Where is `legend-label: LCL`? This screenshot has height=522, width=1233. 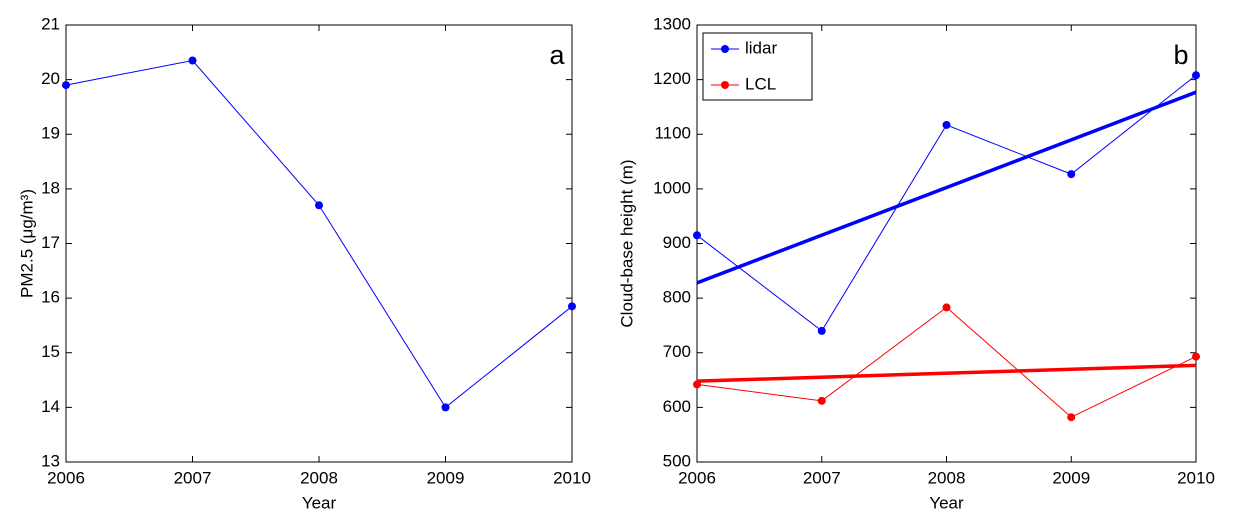
legend-label: LCL is located at coordinates (760, 83).